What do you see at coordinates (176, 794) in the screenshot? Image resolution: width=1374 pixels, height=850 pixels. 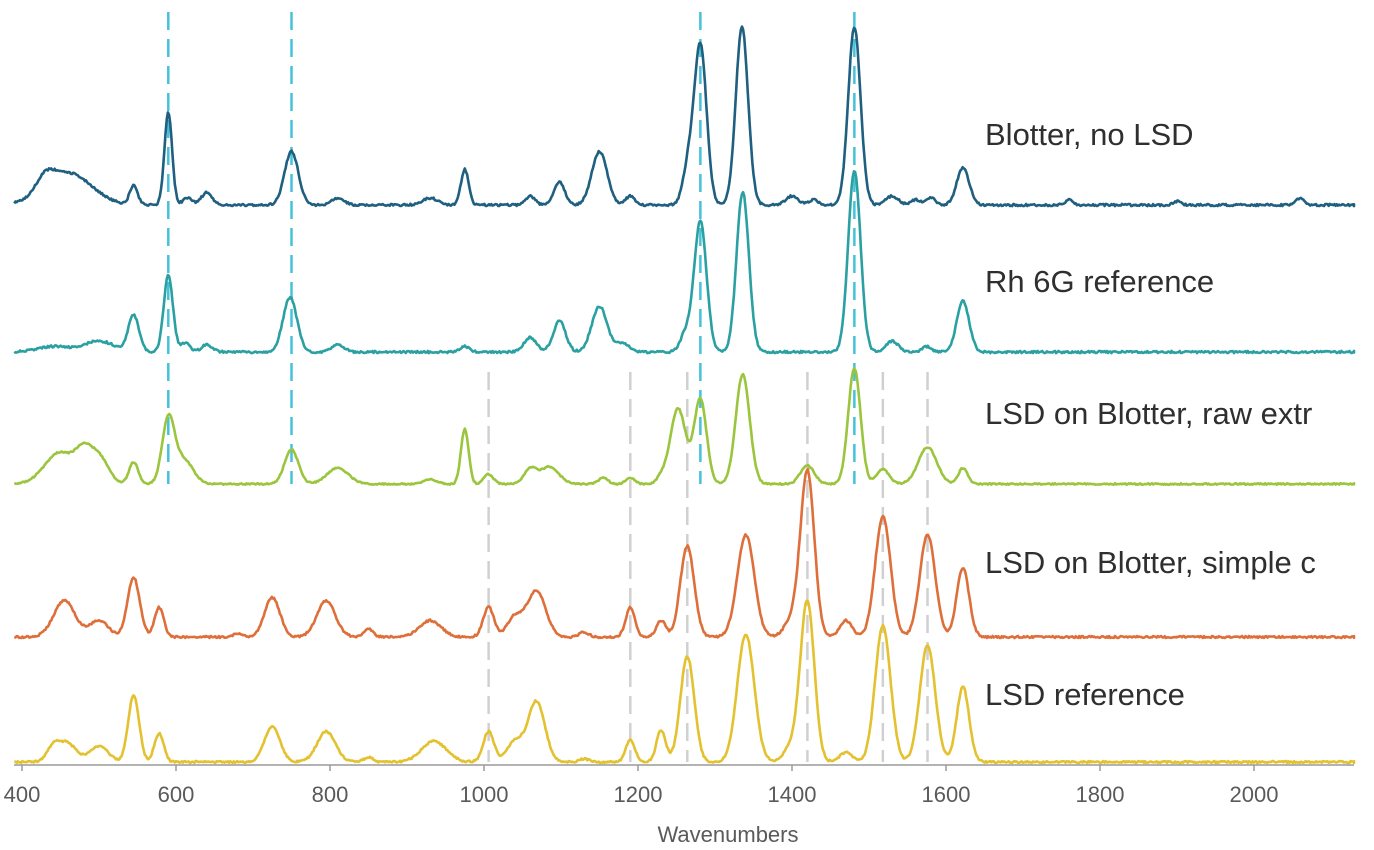 I see `x-tick-label-600: 600` at bounding box center [176, 794].